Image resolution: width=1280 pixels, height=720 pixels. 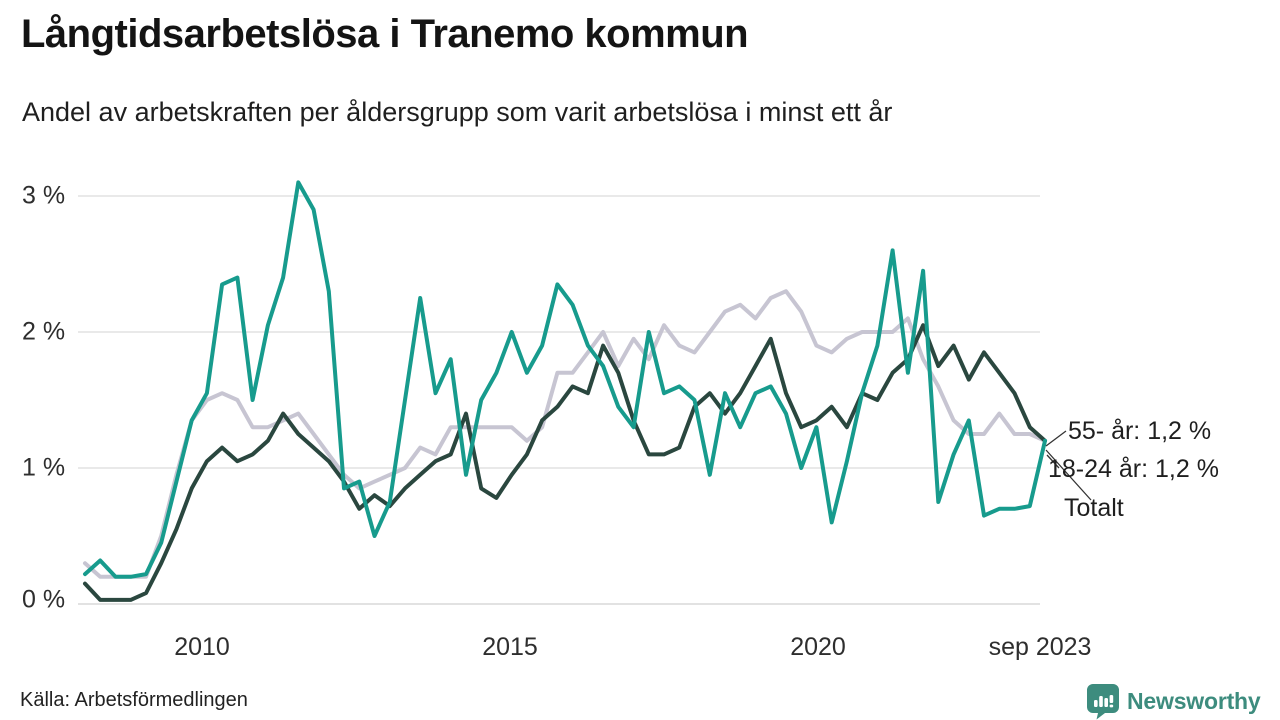 What do you see at coordinates (1103, 702) in the screenshot?
I see `newsworthy-bubble-icon` at bounding box center [1103, 702].